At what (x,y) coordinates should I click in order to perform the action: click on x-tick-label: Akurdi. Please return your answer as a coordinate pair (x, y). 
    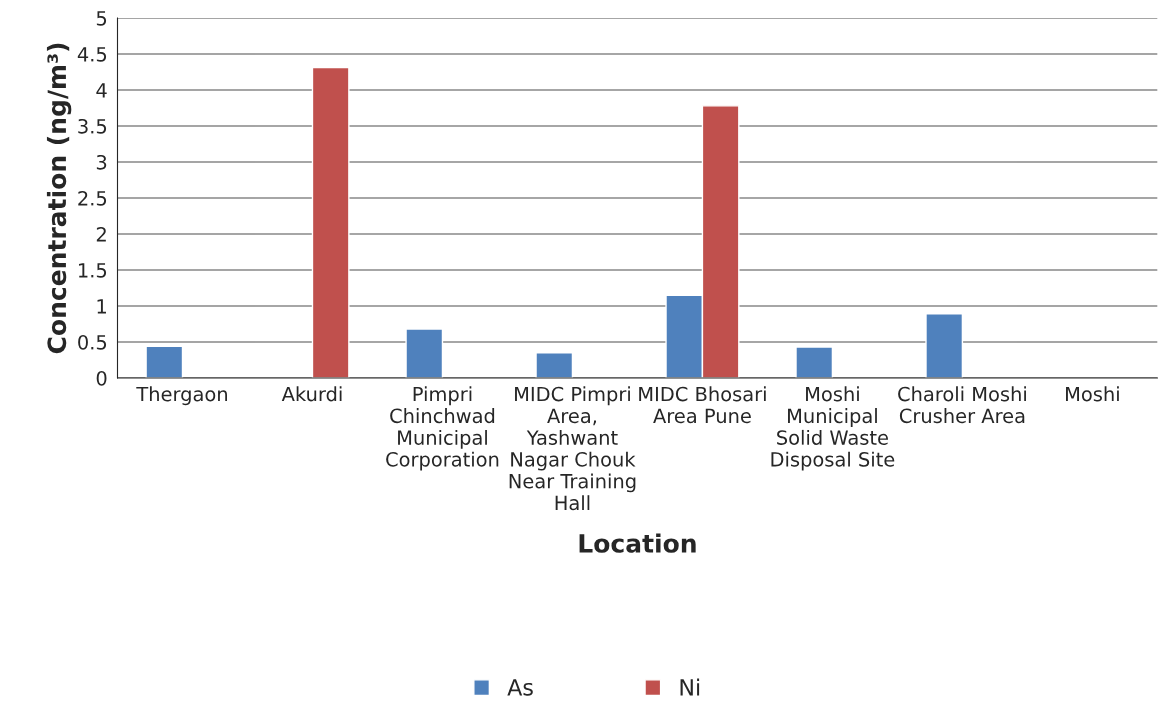
    Looking at the image, I should click on (311, 394).